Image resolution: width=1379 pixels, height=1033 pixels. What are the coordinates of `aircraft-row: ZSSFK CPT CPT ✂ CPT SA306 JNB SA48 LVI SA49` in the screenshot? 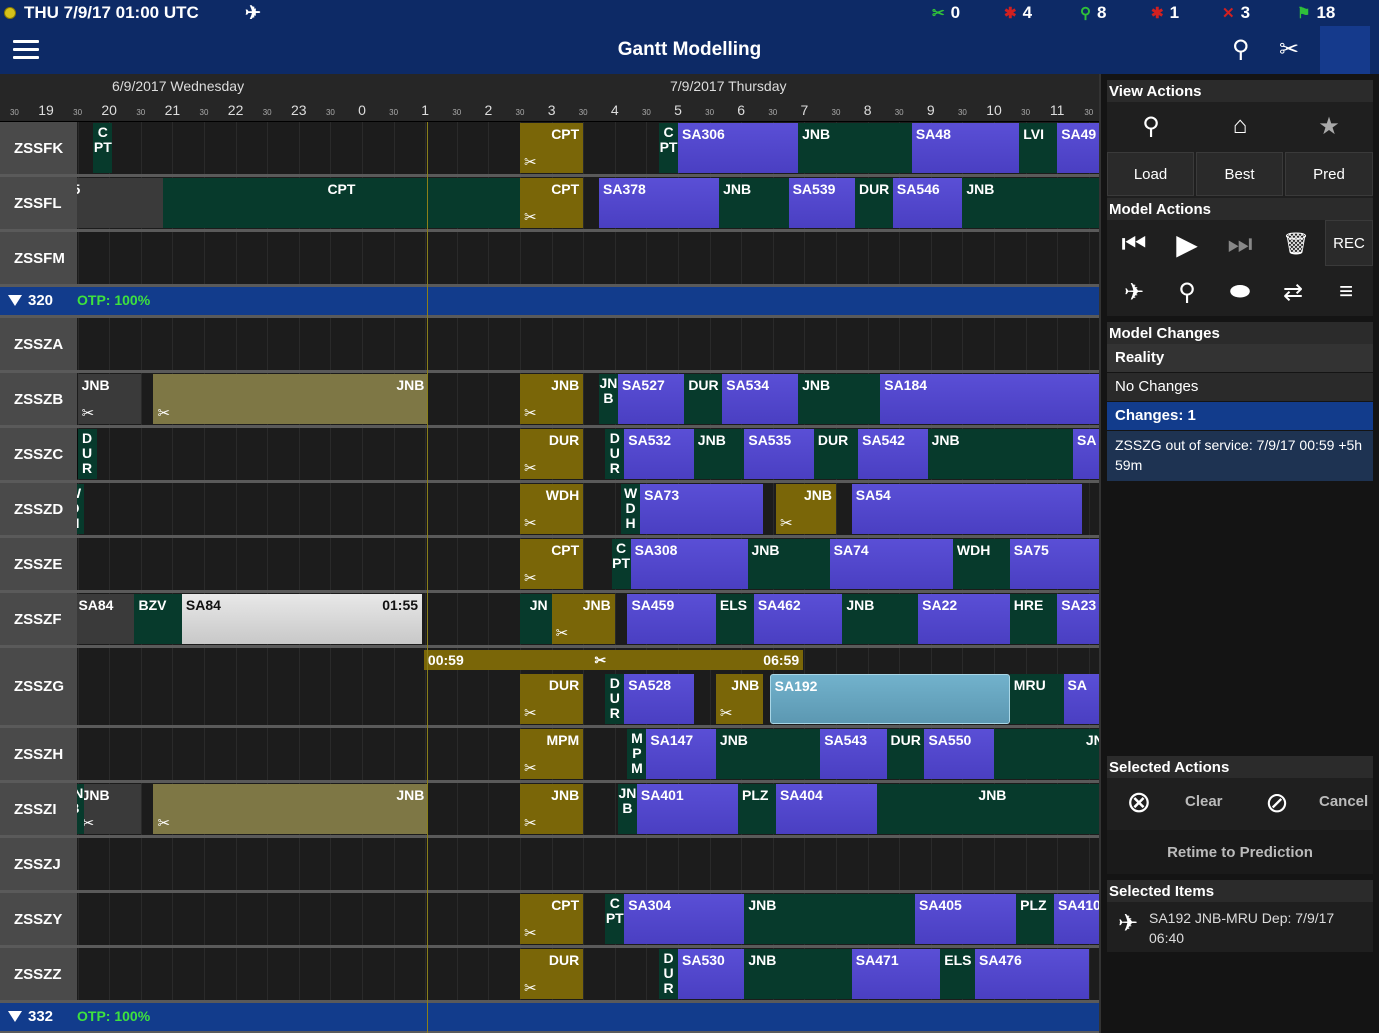 It's located at (549, 149).